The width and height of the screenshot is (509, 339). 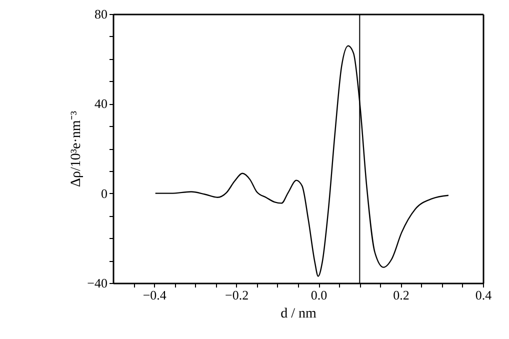 I want to click on x-tick-label: −0.4, so click(x=154, y=295).